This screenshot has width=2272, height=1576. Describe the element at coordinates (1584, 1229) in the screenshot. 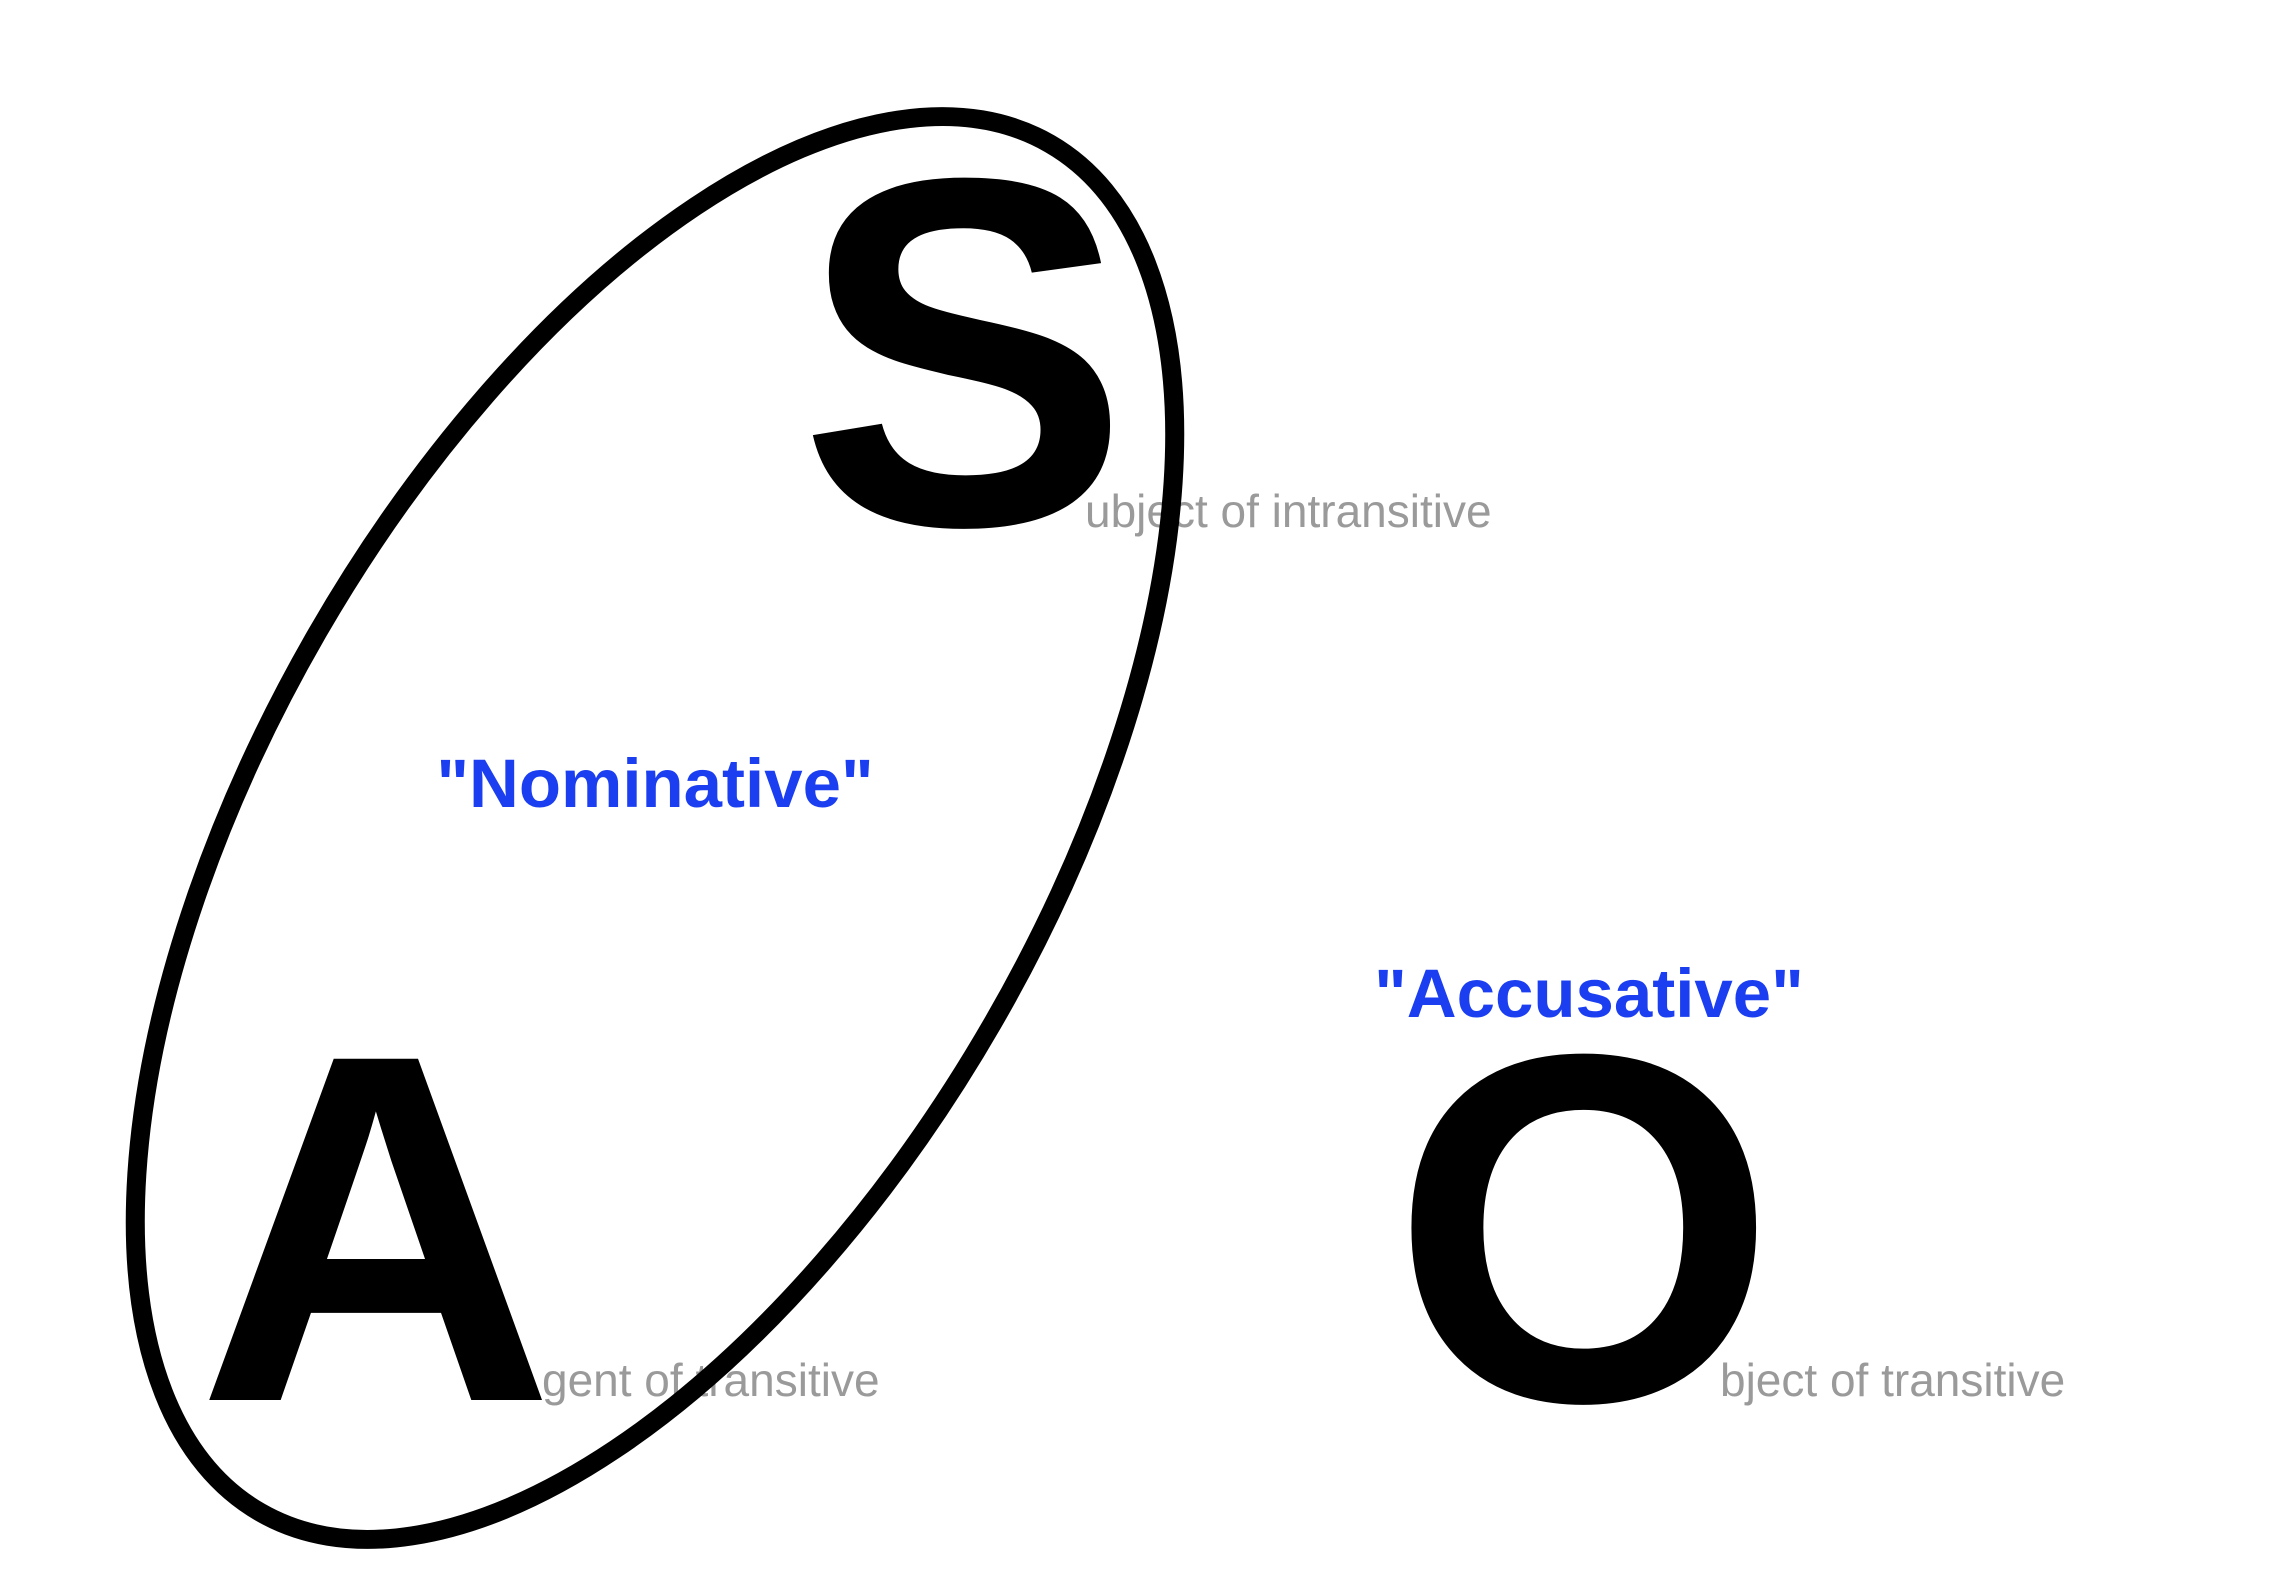

I see `o-letter: O` at that location.